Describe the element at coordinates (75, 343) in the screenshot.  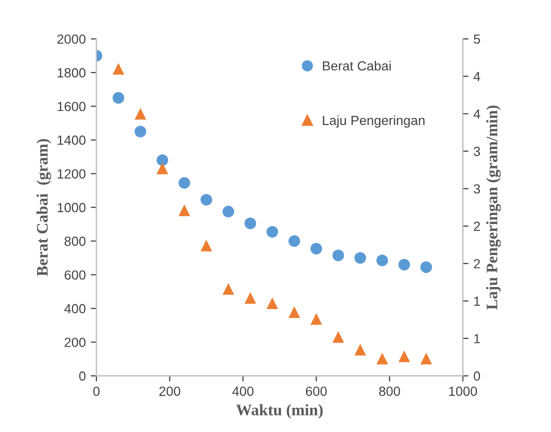
I see `y-tick-label: 200` at that location.